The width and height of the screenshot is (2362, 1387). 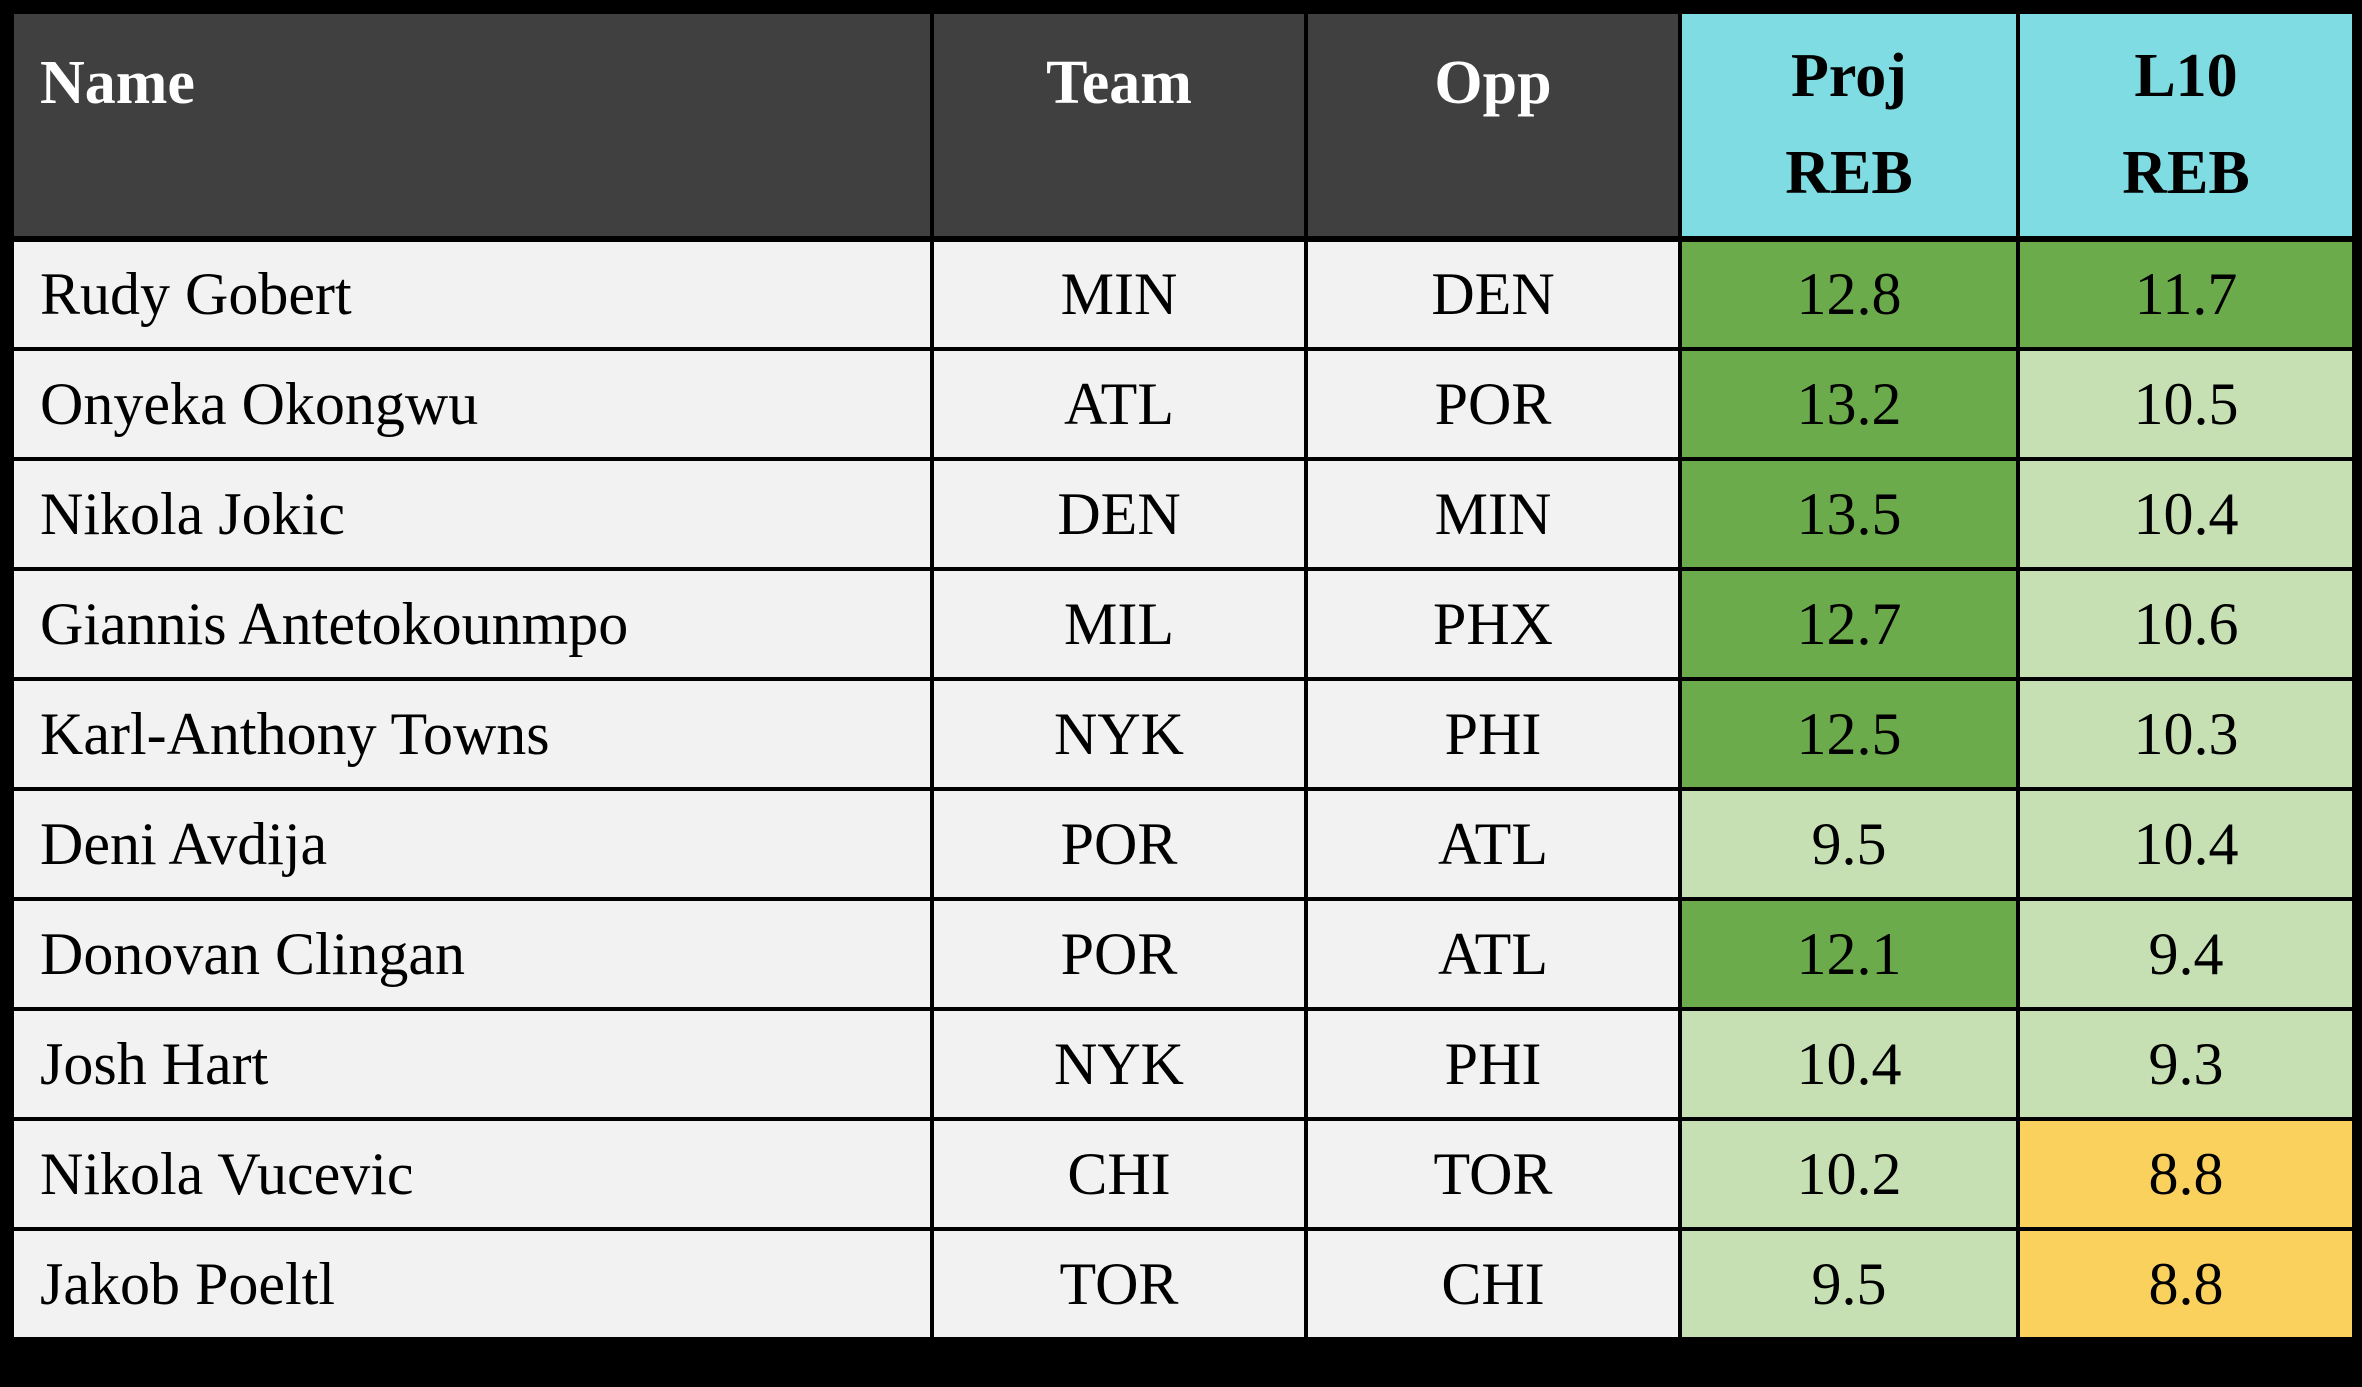 What do you see at coordinates (2186, 126) in the screenshot?
I see `column-header-l10-reb: L10 REB` at bounding box center [2186, 126].